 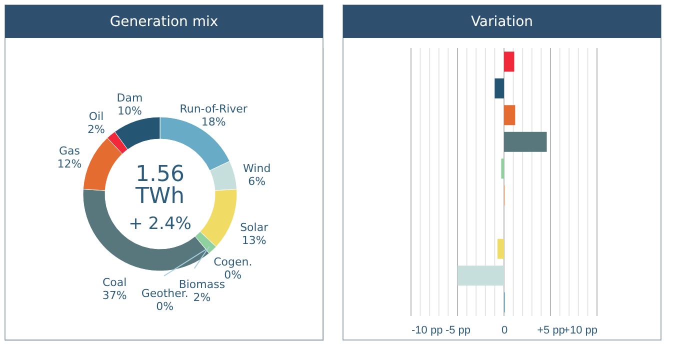 What do you see at coordinates (427, 330) in the screenshot?
I see `x-tick-label: -10 pp` at bounding box center [427, 330].